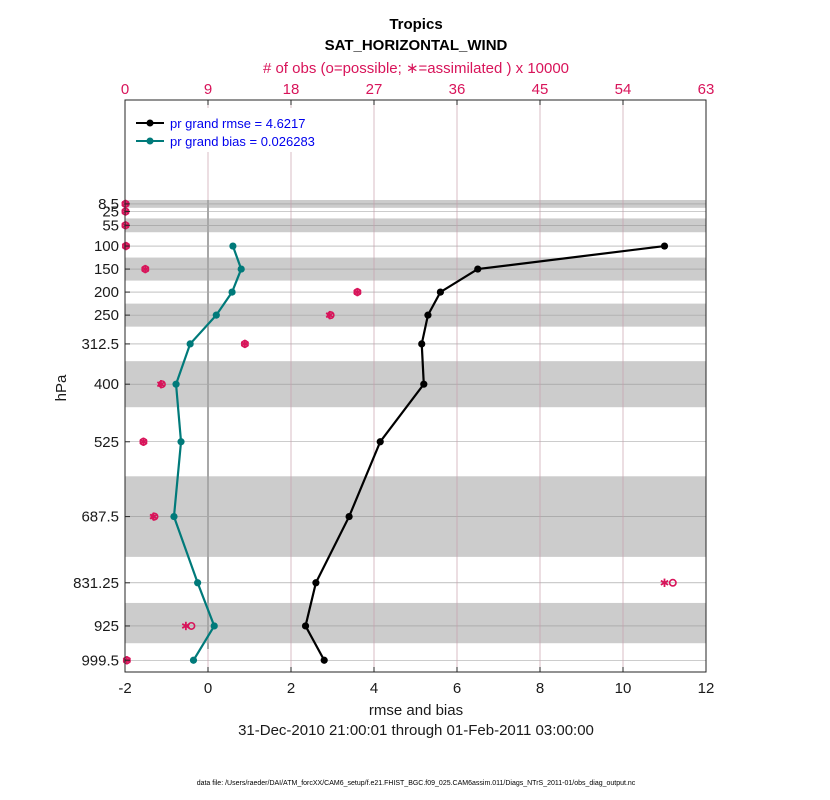  I want to click on y-tick-label: 525, so click(106, 442).